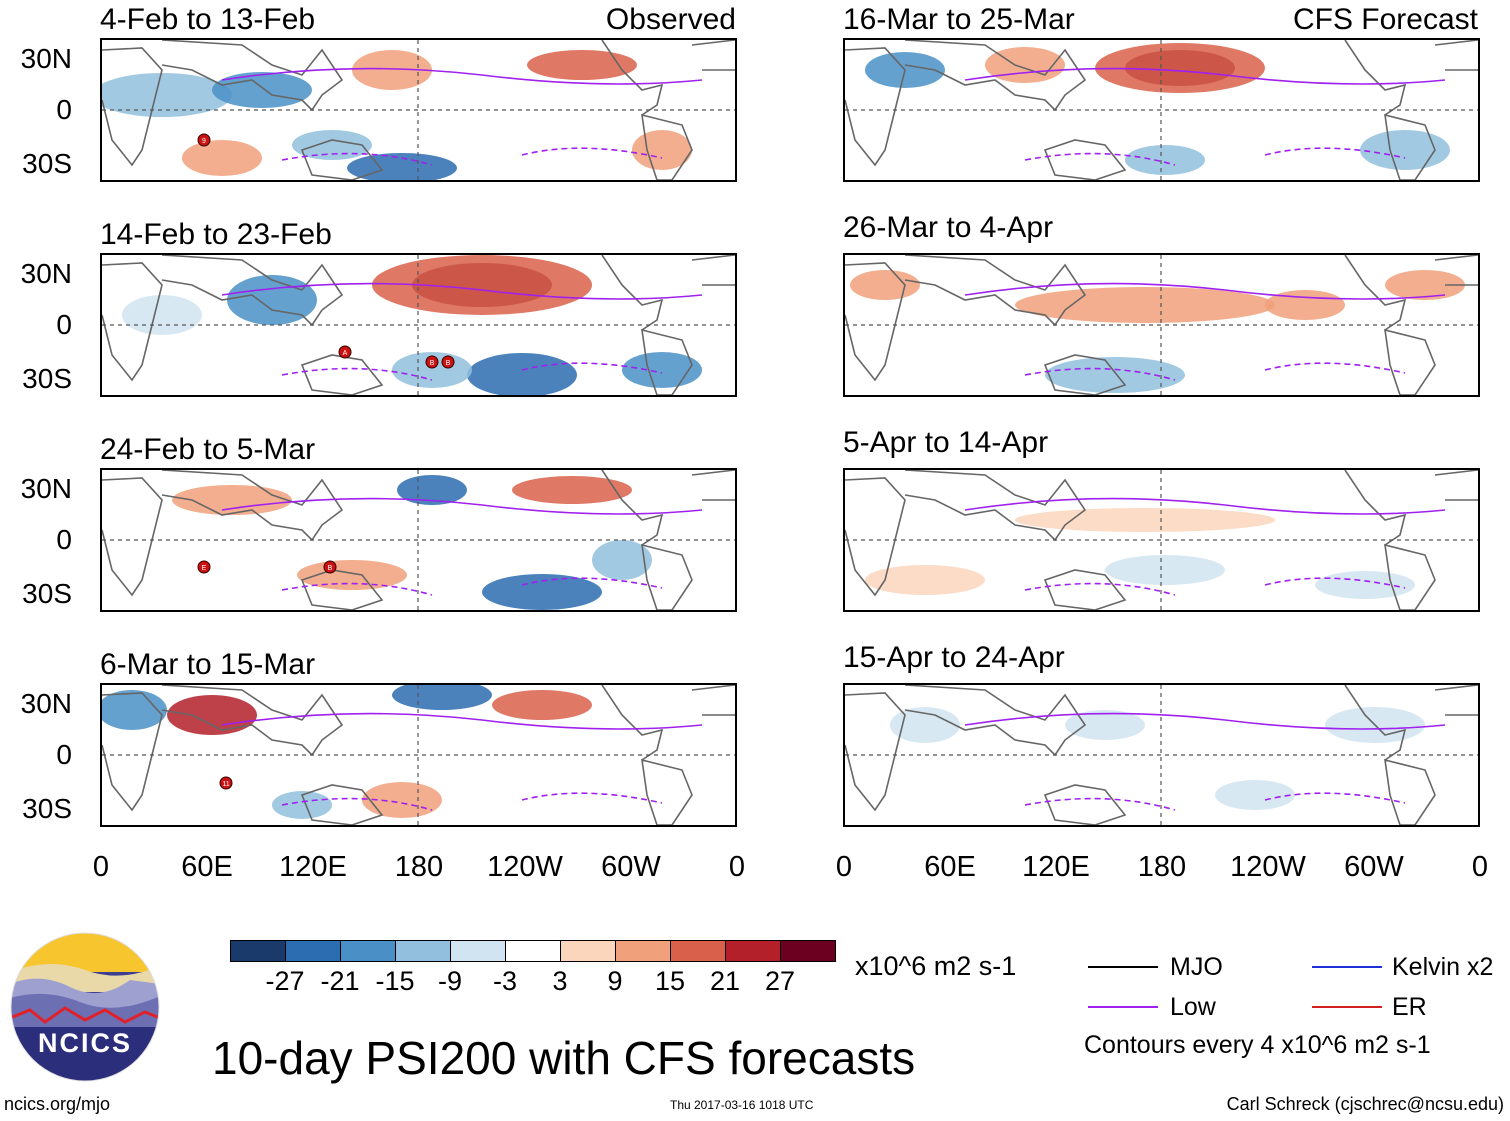 The height and width of the screenshot is (1121, 1510). What do you see at coordinates (615, 981) in the screenshot?
I see `colorbar-tick-label: 9` at bounding box center [615, 981].